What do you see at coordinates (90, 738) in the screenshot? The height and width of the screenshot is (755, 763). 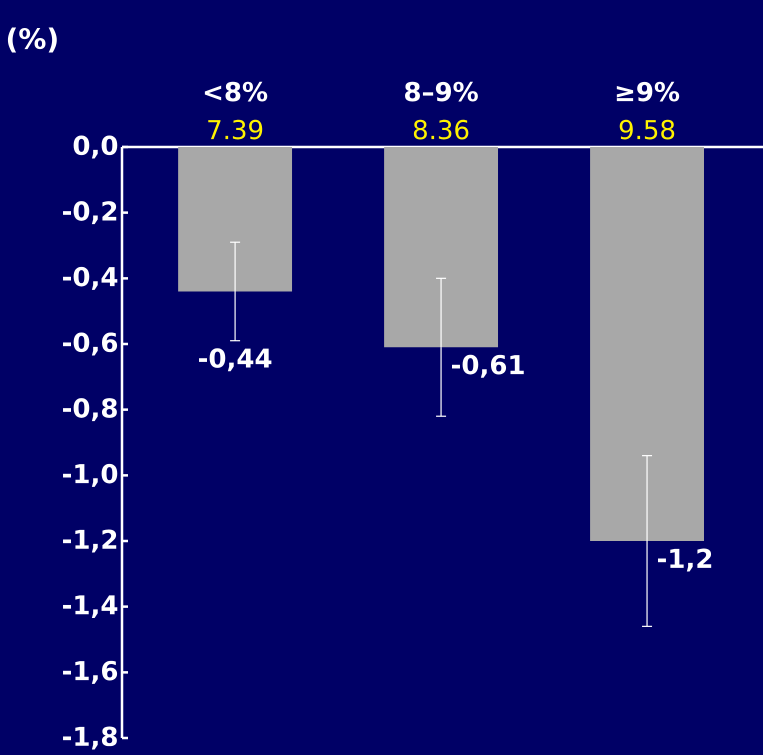 I see `y-tick-label: -1,8` at bounding box center [90, 738].